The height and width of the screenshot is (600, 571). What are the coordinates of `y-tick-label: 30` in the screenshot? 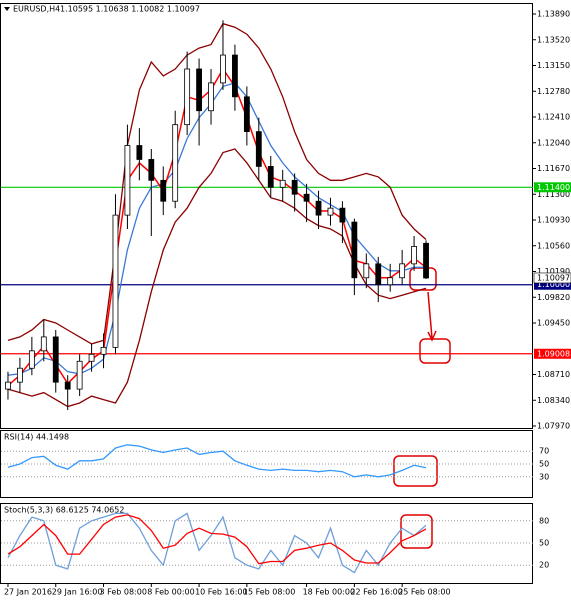 It's located at (544, 476).